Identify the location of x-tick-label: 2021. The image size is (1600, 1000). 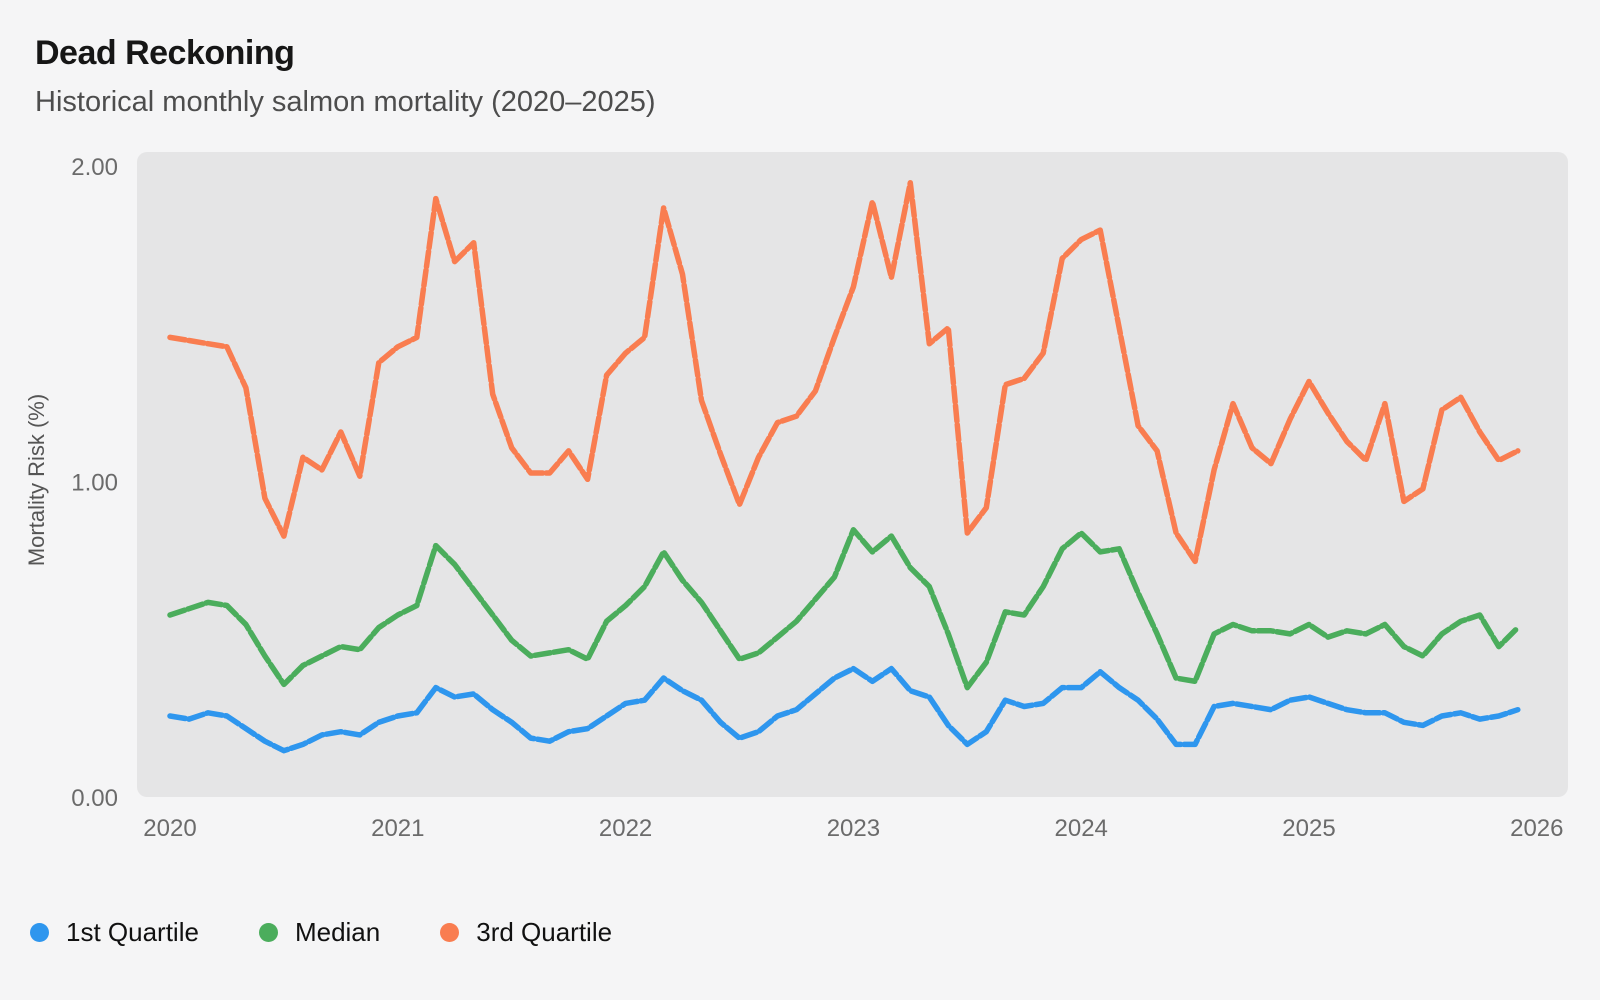
(397, 828).